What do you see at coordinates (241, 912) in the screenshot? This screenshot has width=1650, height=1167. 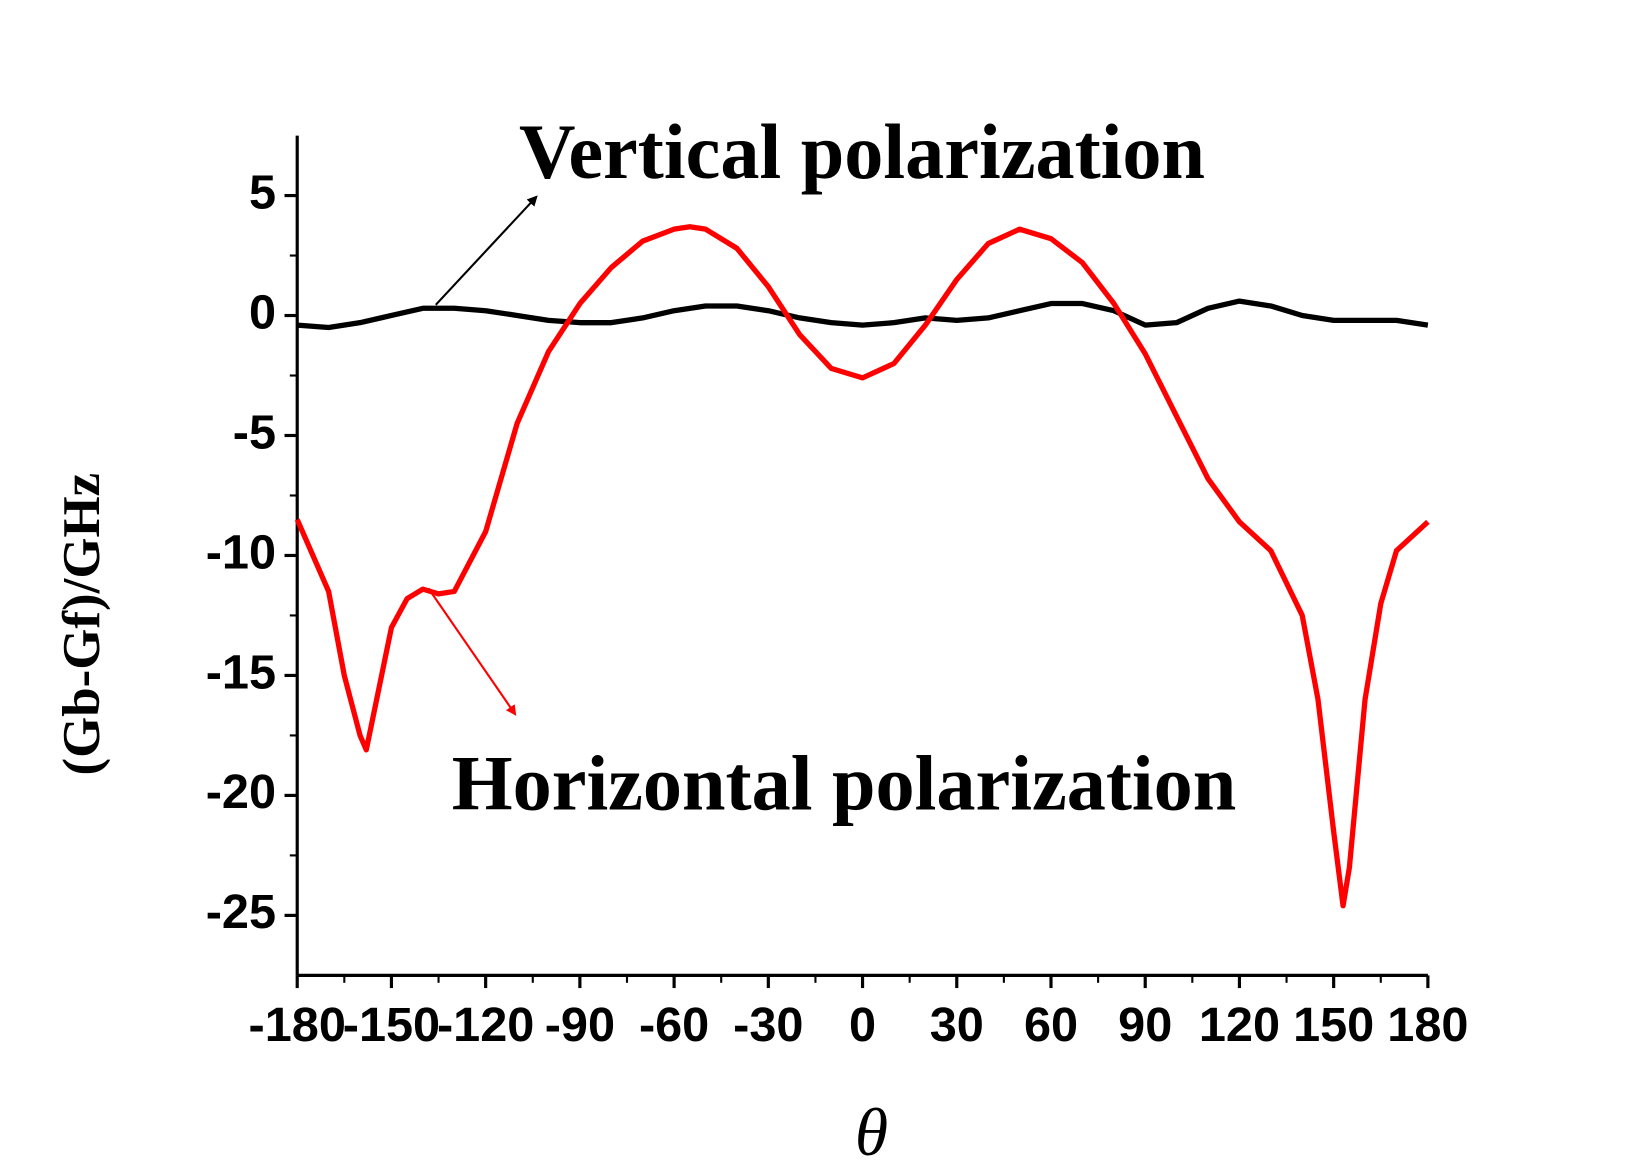 I see `y-tick-label: -25` at bounding box center [241, 912].